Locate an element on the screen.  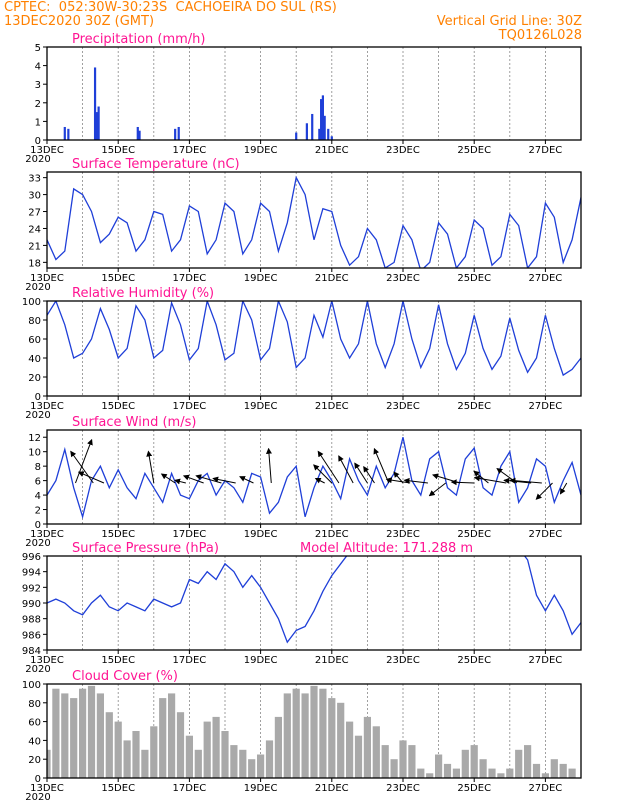
y-tick-label: 24 is located at coordinates (34, 229).